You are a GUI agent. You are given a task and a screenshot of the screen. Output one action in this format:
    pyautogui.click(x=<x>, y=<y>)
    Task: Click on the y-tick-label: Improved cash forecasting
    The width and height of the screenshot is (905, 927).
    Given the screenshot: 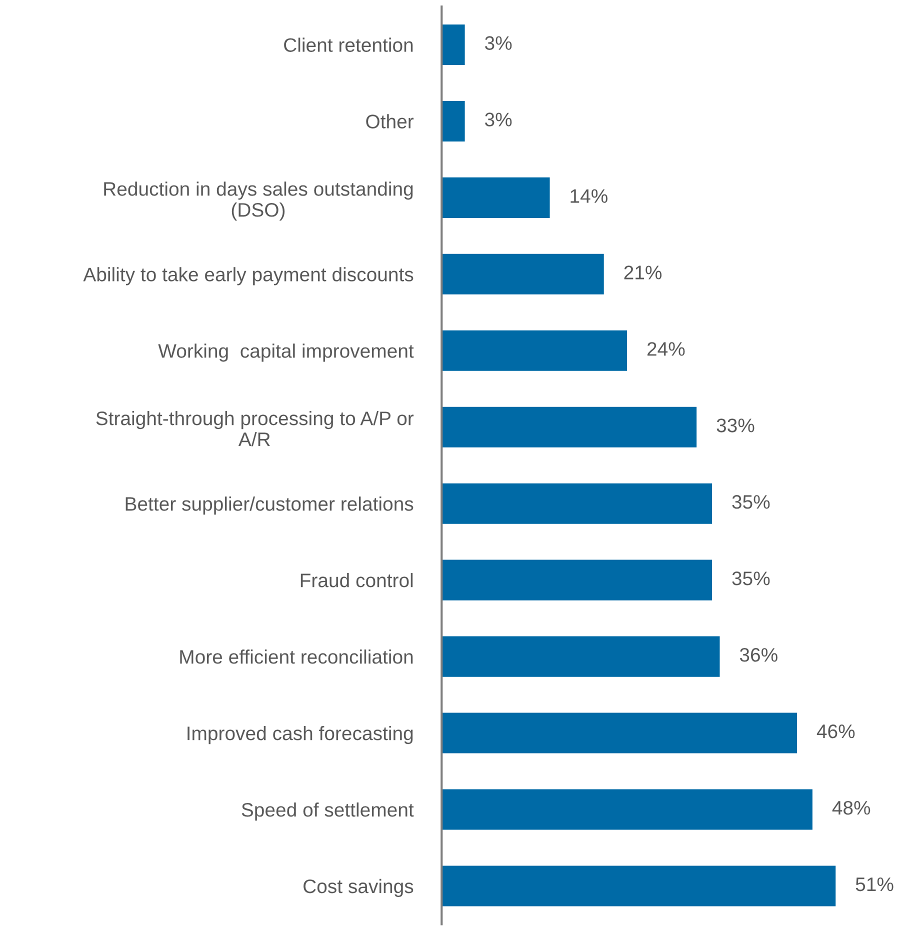 What is the action you would take?
    pyautogui.click(x=300, y=735)
    